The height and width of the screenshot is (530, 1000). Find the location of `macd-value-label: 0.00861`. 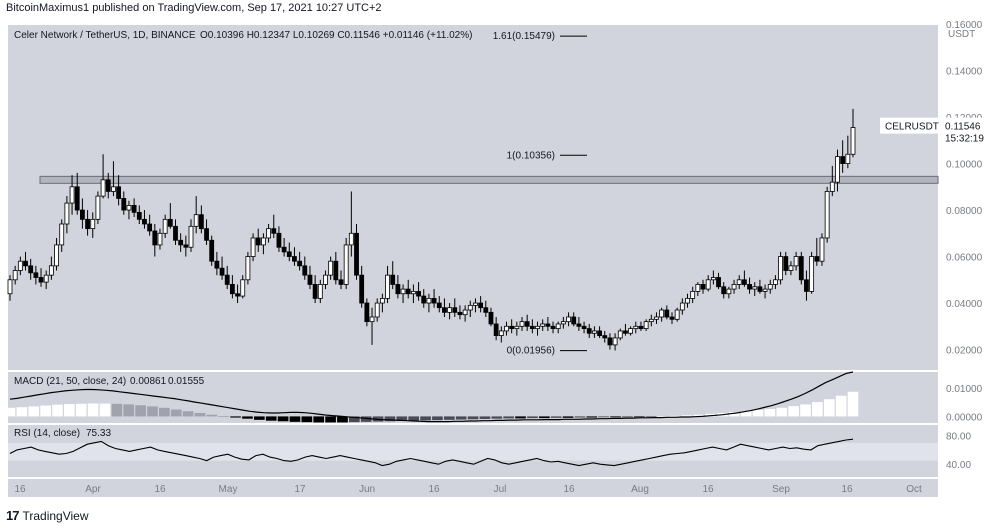

macd-value-label: 0.00861 is located at coordinates (148, 381).